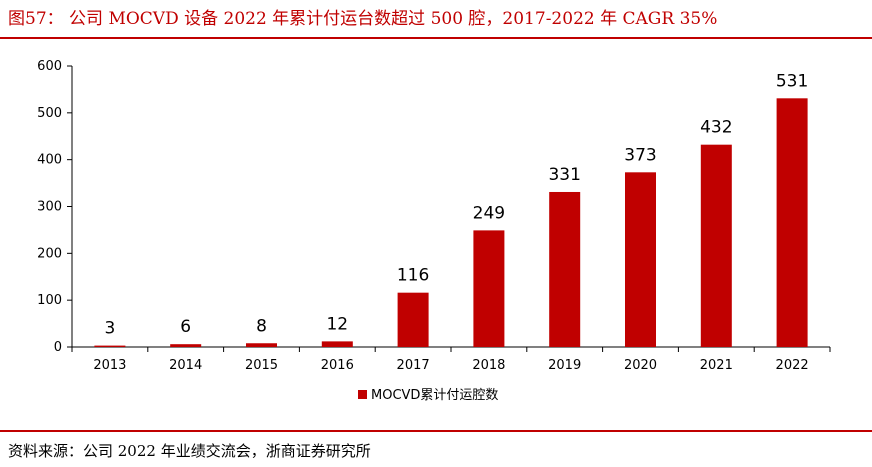 Image resolution: width=872 pixels, height=467 pixels. What do you see at coordinates (58, 347) in the screenshot?
I see `y-tick-label: 0` at bounding box center [58, 347].